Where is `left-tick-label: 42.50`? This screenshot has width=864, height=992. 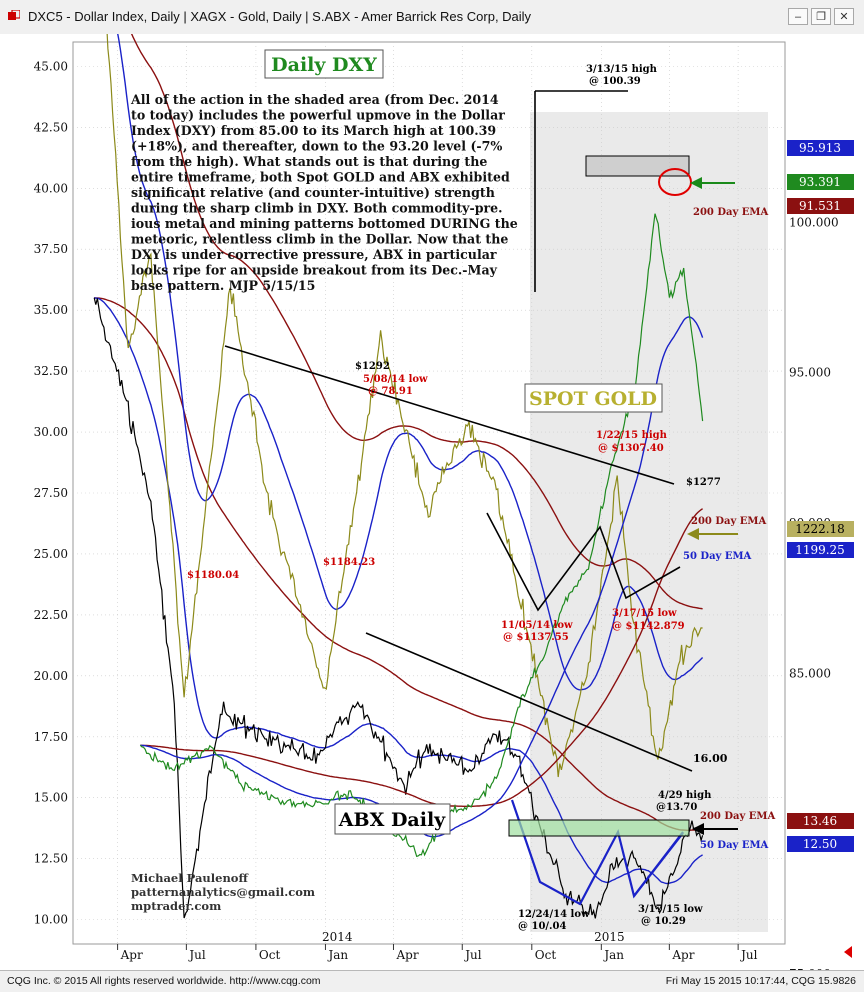
left-tick-label: 42.50 is located at coordinates (51, 127).